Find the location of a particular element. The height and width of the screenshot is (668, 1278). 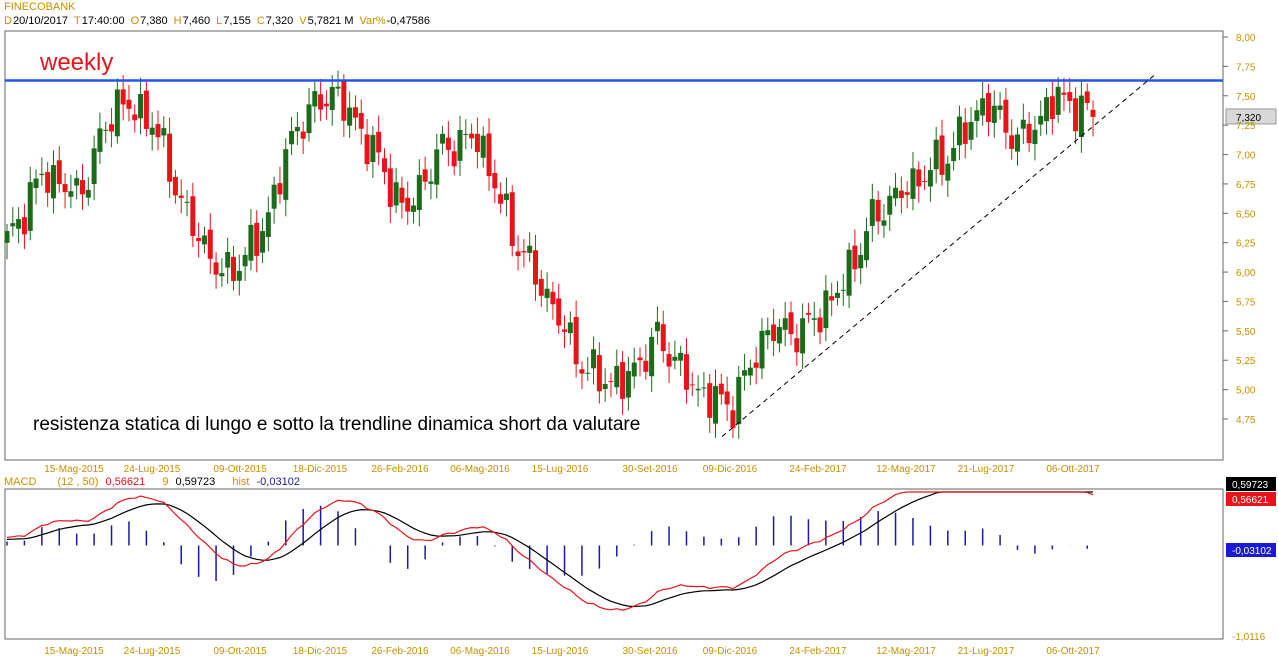

y-tick-label: 7,00 is located at coordinates (1246, 156).